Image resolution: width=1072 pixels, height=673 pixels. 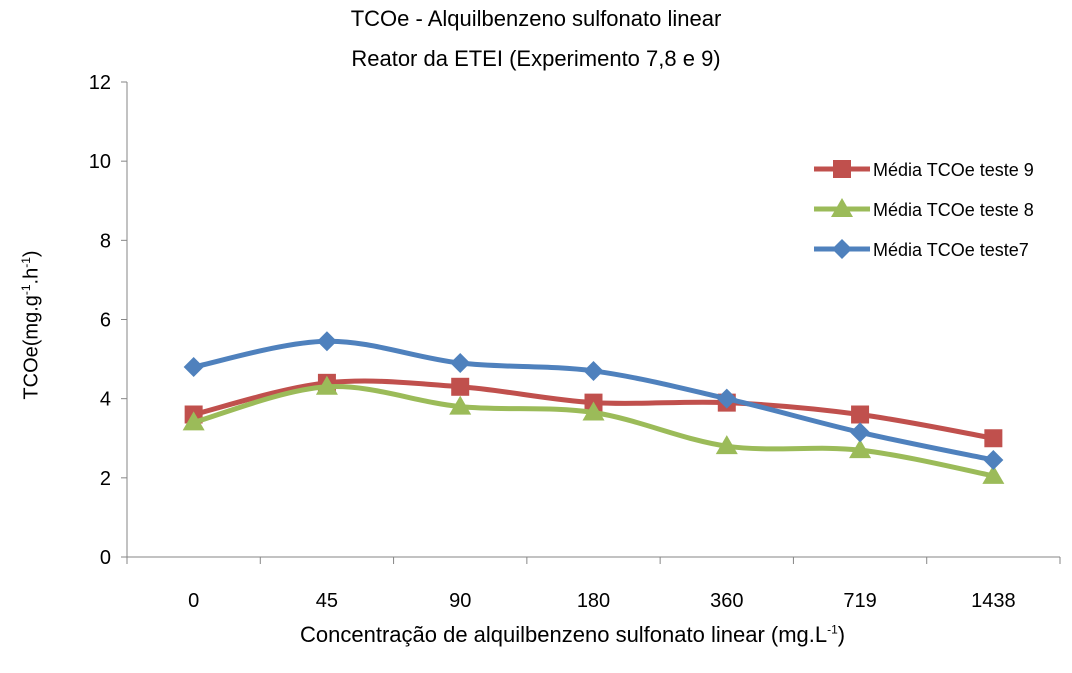 I want to click on y-tick-label: 2, so click(x=105, y=479).